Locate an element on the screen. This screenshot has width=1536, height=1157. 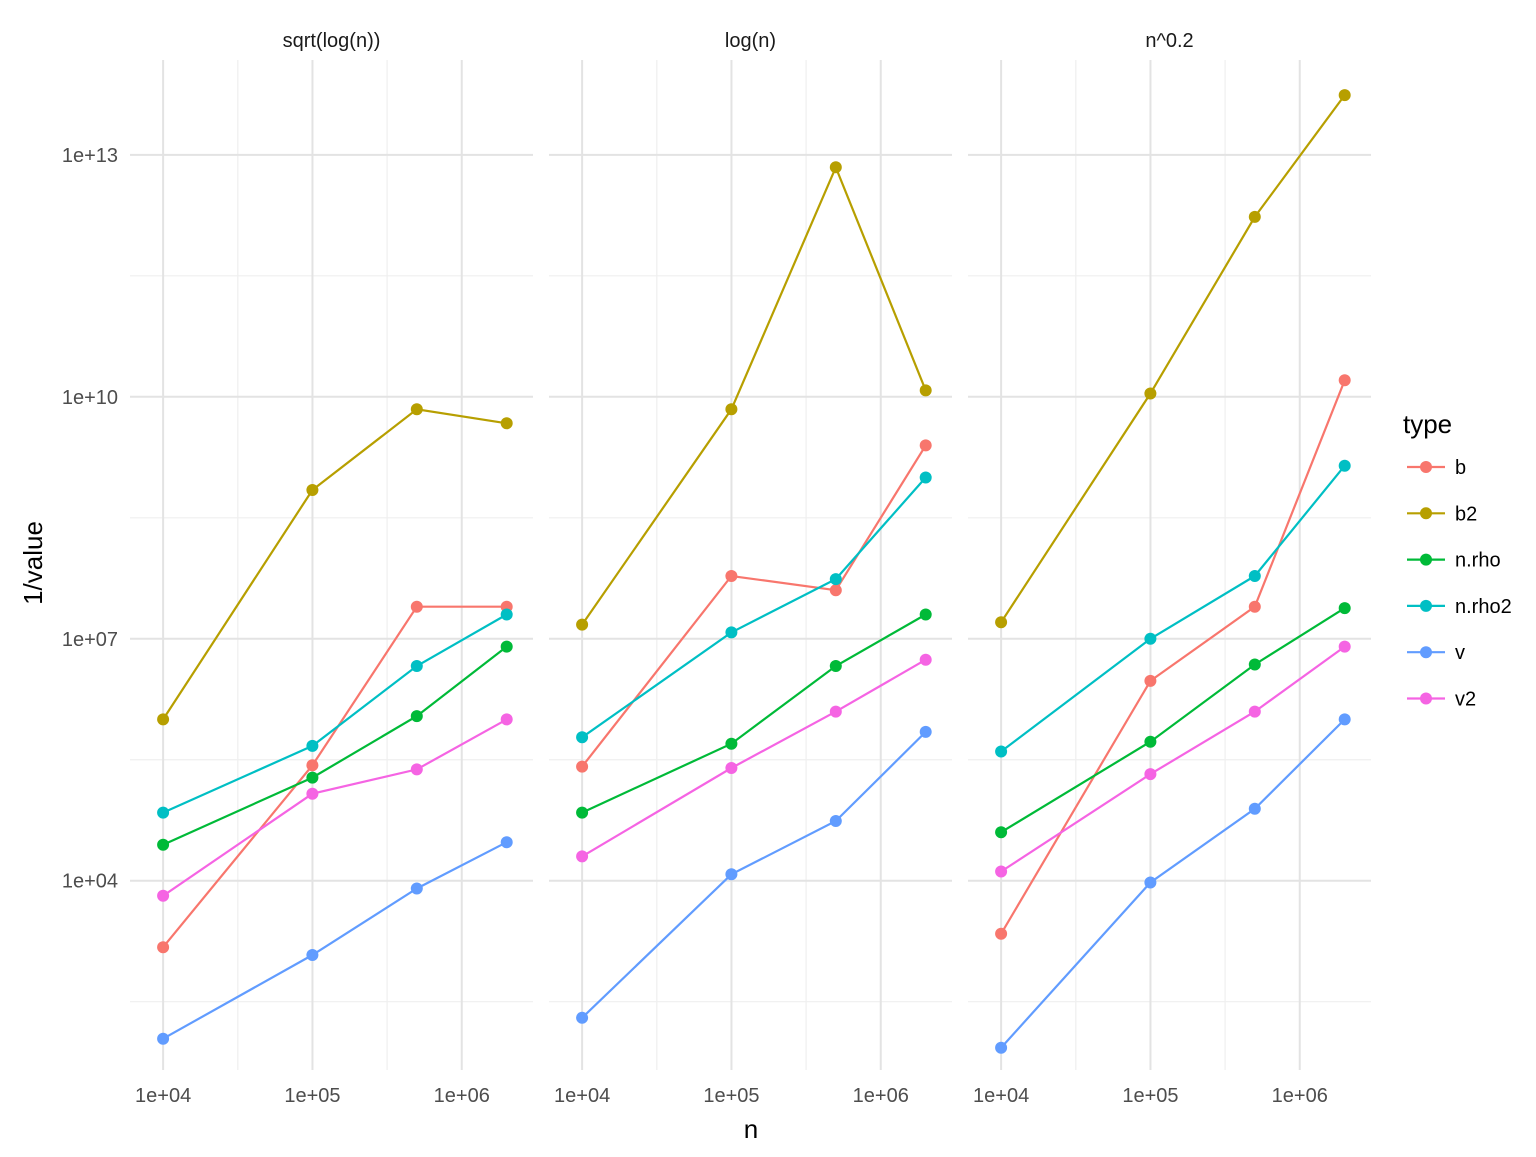
series-line-b2 is located at coordinates (334, 564).